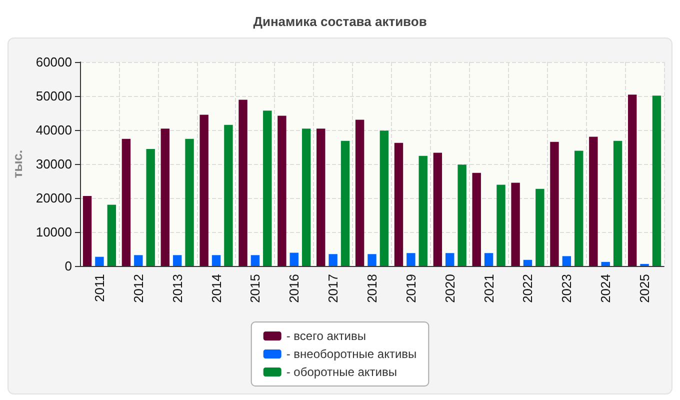 The height and width of the screenshot is (400, 680). Describe the element at coordinates (340, 21) in the screenshot. I see `chart-title: Динамика состава активов` at that location.